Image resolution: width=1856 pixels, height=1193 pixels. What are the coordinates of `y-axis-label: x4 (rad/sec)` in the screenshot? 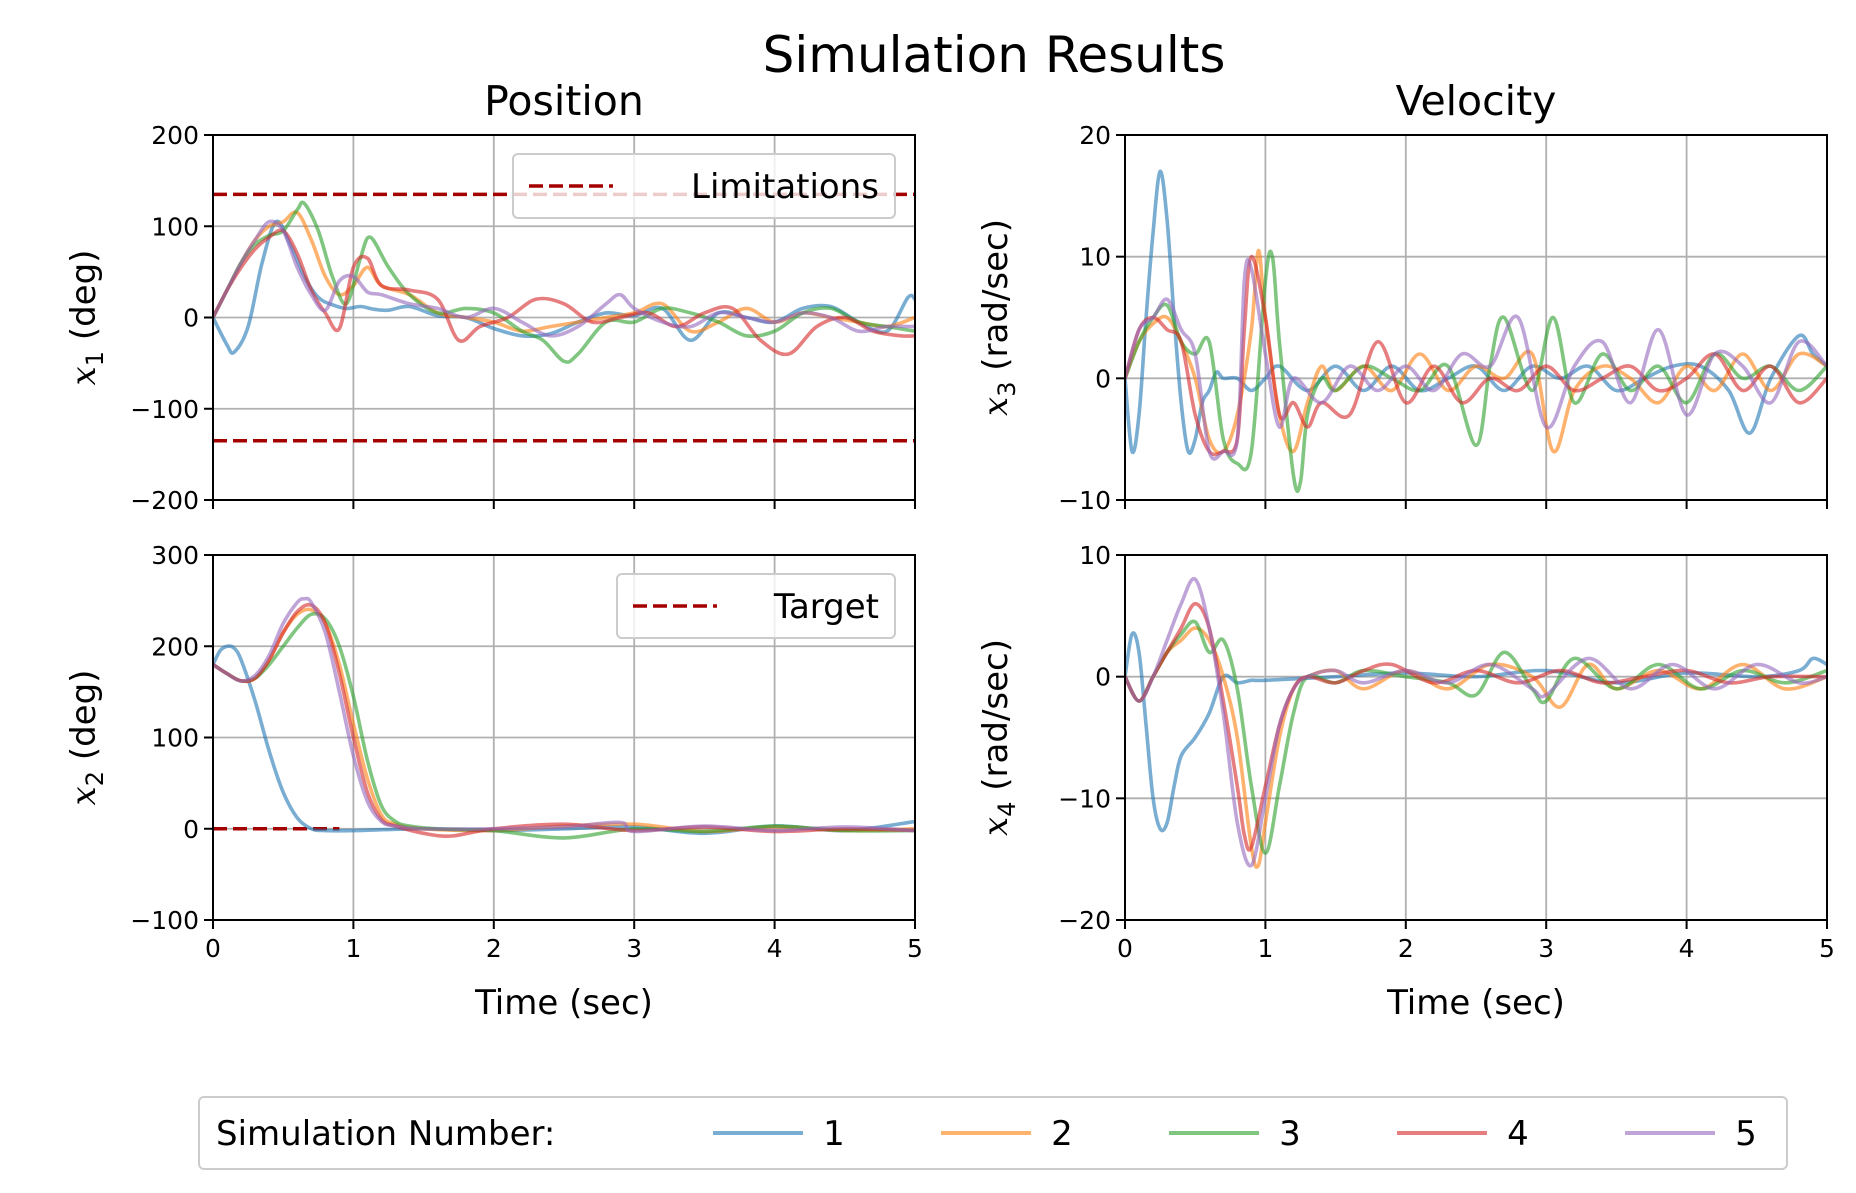 It's located at (998, 737).